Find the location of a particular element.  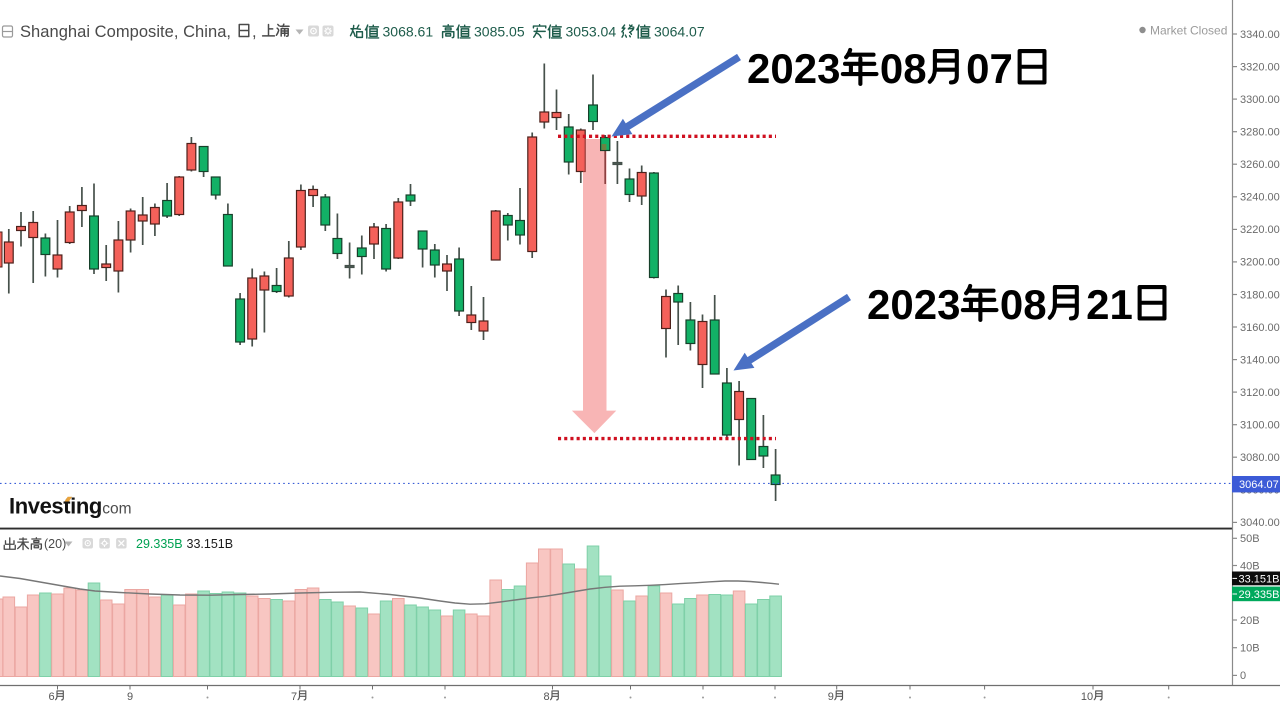

svg-text: 3240.00 is located at coordinates (1260, 198).